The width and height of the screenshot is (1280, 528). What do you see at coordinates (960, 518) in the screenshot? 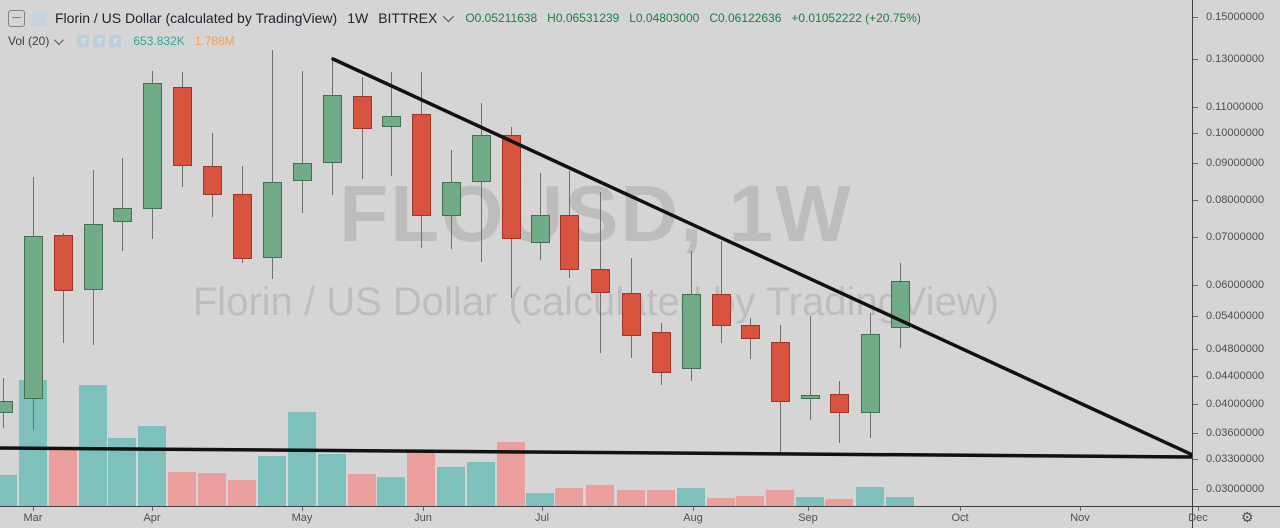
I see `time-axis-label: Oct` at bounding box center [960, 518].